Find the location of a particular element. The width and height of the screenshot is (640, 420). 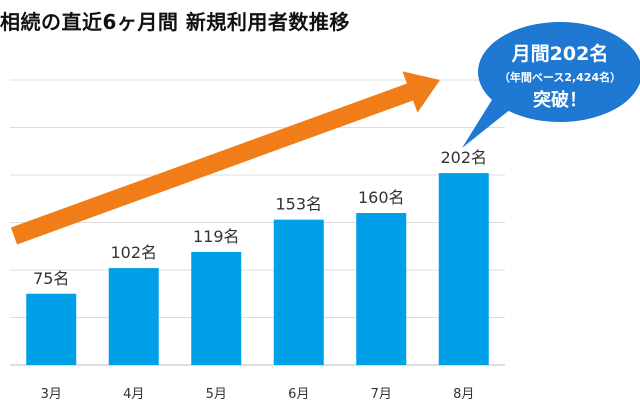

bar-value-label: 202名 is located at coordinates (463, 157).